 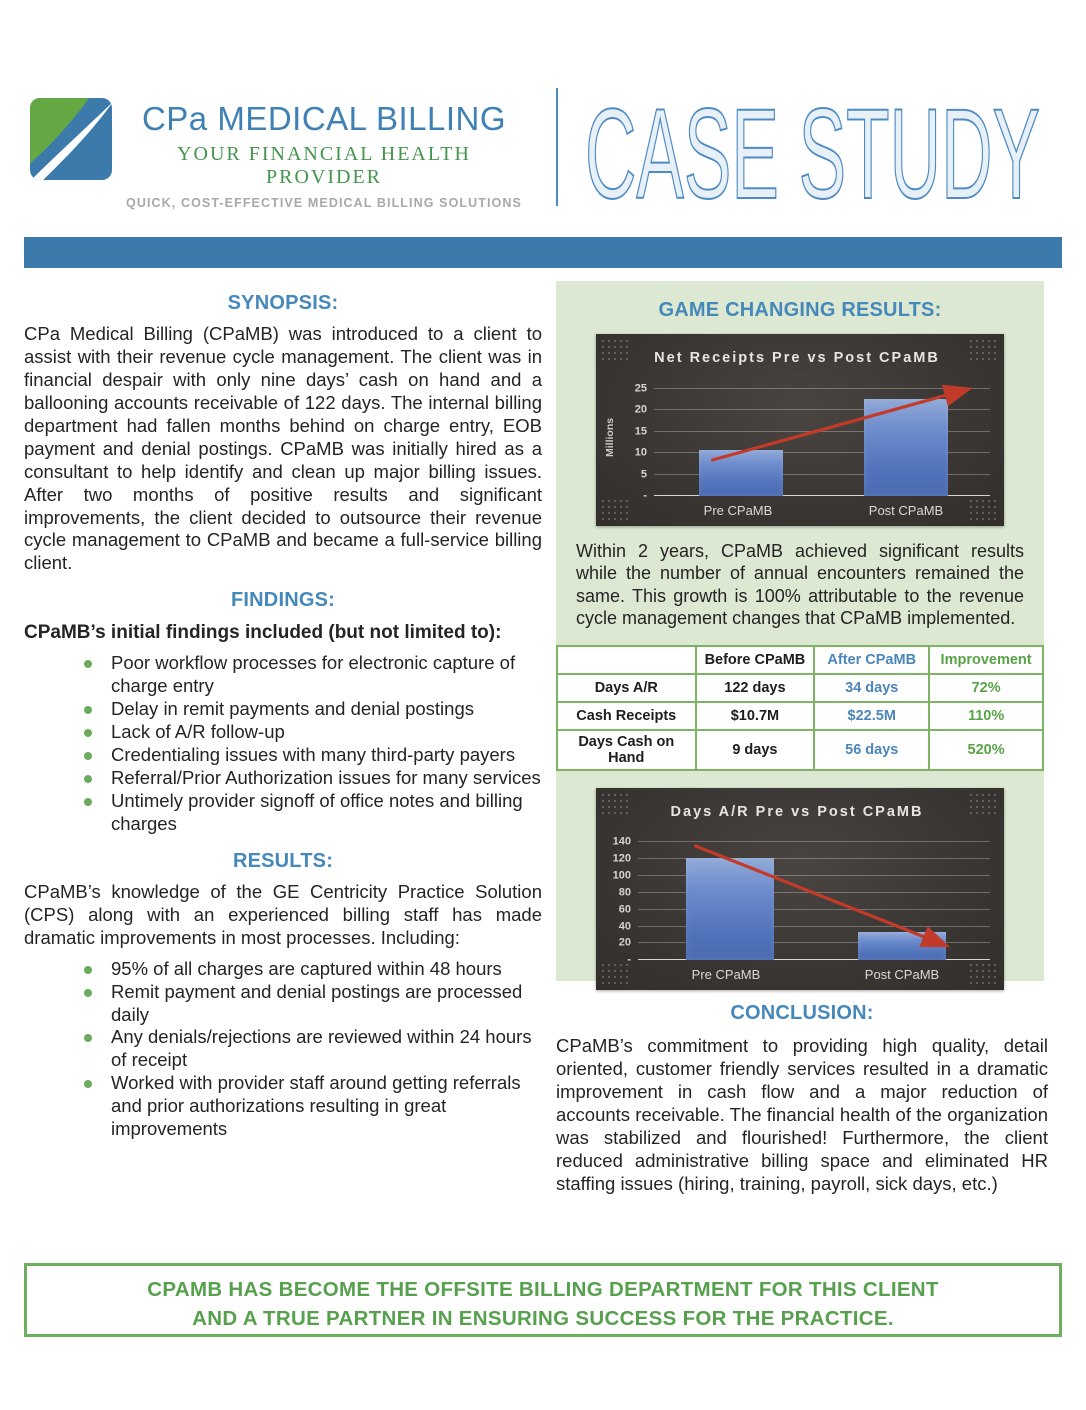 I want to click on synopsis-heading: SYNOPSIS:, so click(x=283, y=303).